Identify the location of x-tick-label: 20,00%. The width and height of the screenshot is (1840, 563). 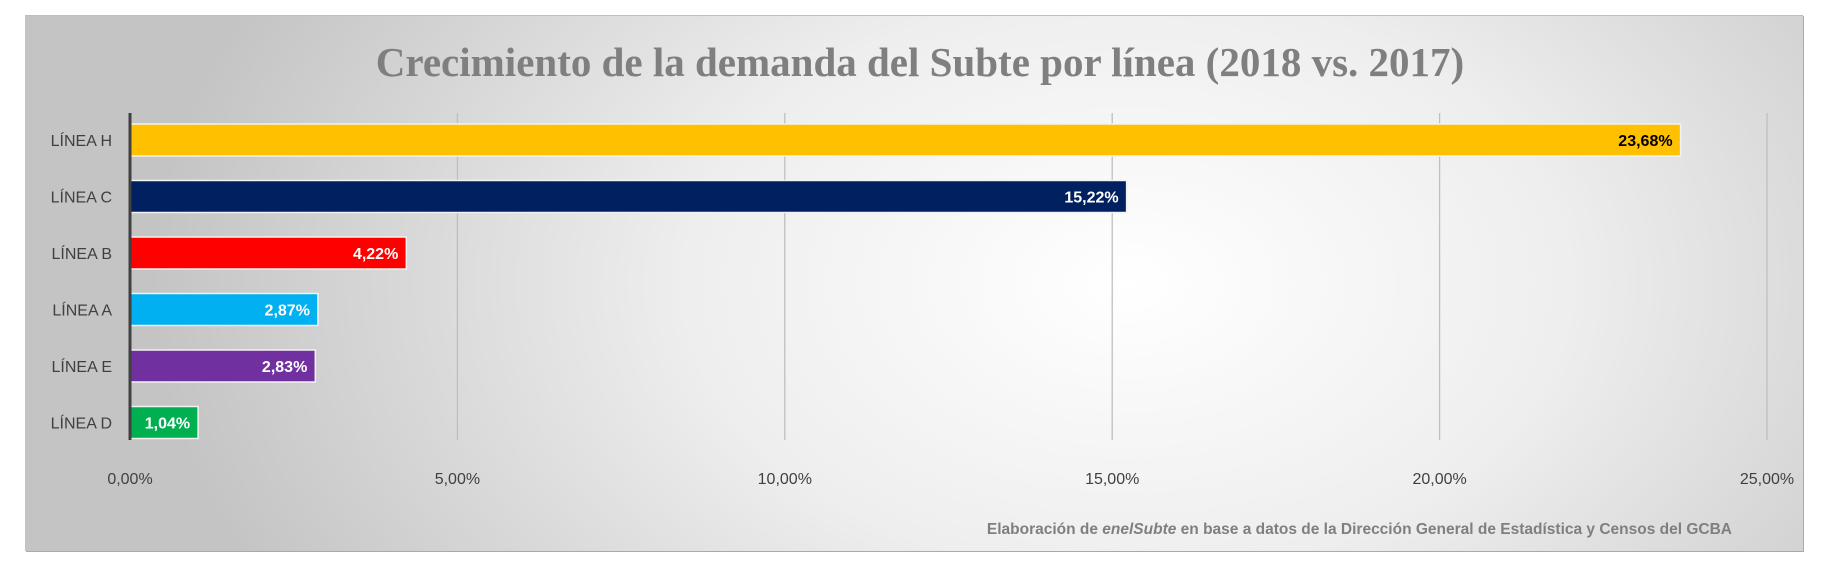
(1439, 479).